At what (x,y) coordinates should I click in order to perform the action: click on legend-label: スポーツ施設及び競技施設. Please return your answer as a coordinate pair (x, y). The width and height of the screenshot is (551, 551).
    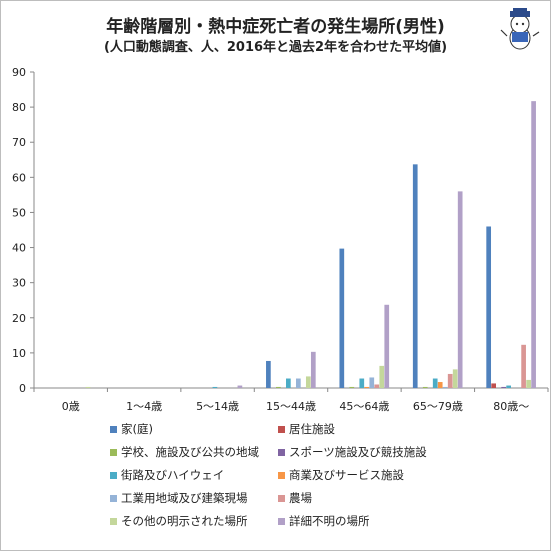
    Looking at the image, I should click on (358, 452).